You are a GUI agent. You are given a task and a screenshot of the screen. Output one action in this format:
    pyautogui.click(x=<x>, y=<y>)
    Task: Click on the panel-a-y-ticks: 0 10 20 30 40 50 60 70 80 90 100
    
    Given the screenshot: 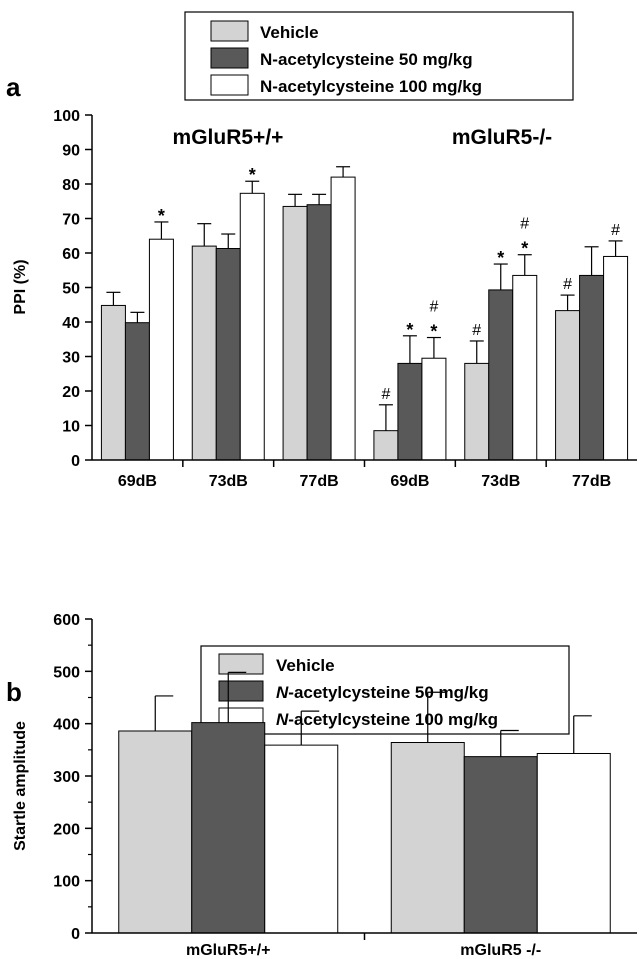 What is the action you would take?
    pyautogui.click(x=72, y=289)
    